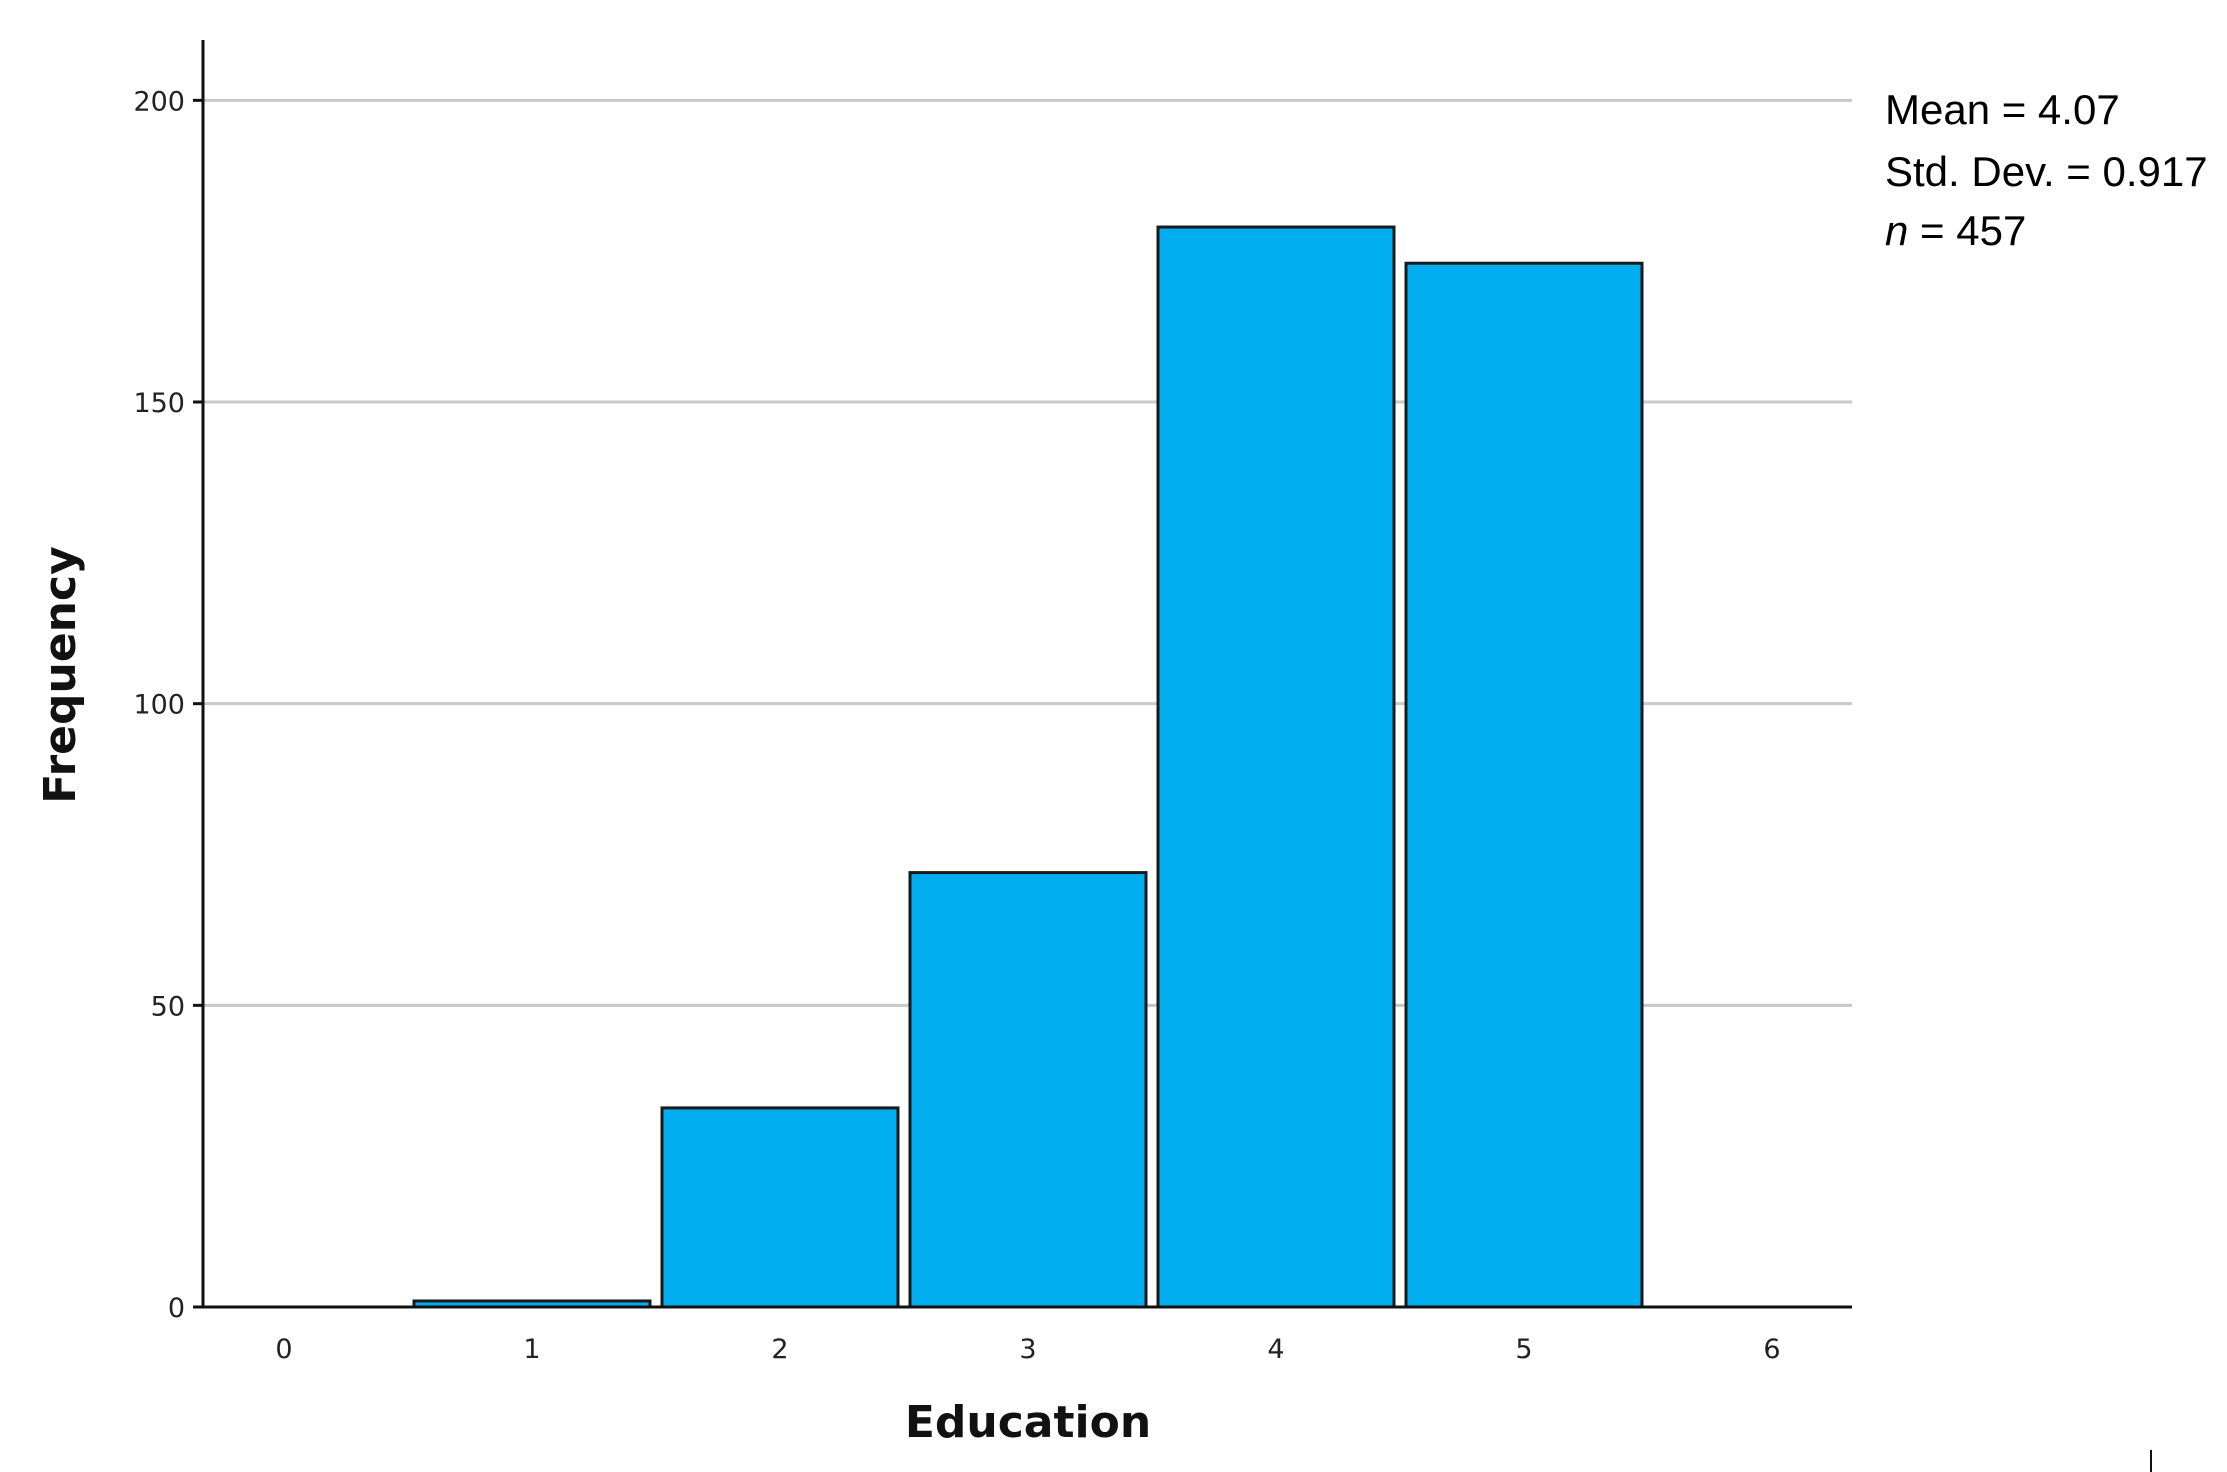 This screenshot has height=1472, width=2227. I want to click on stats-std-dev: Std. Dev. = 0.917, so click(2046, 171).